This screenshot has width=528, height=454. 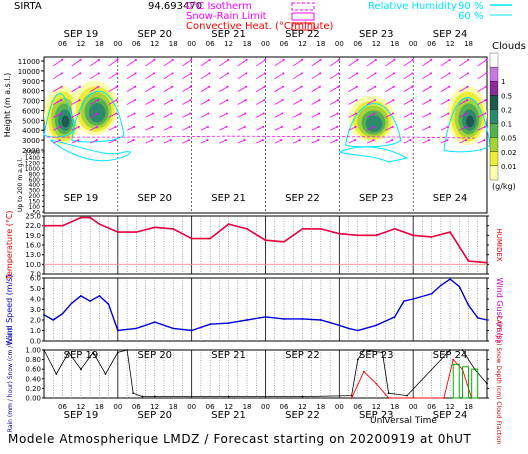 I want to click on hour-label-top: 00, so click(x=413, y=44).